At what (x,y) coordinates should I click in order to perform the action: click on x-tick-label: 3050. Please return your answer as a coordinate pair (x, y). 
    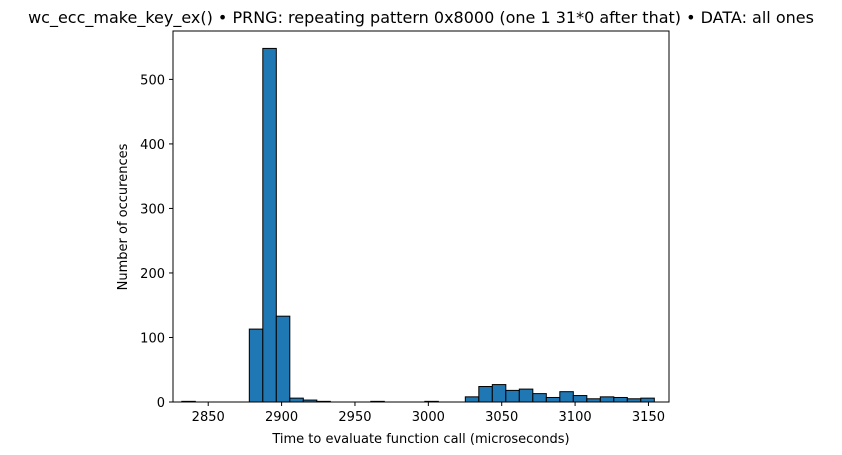
    Looking at the image, I should click on (501, 417).